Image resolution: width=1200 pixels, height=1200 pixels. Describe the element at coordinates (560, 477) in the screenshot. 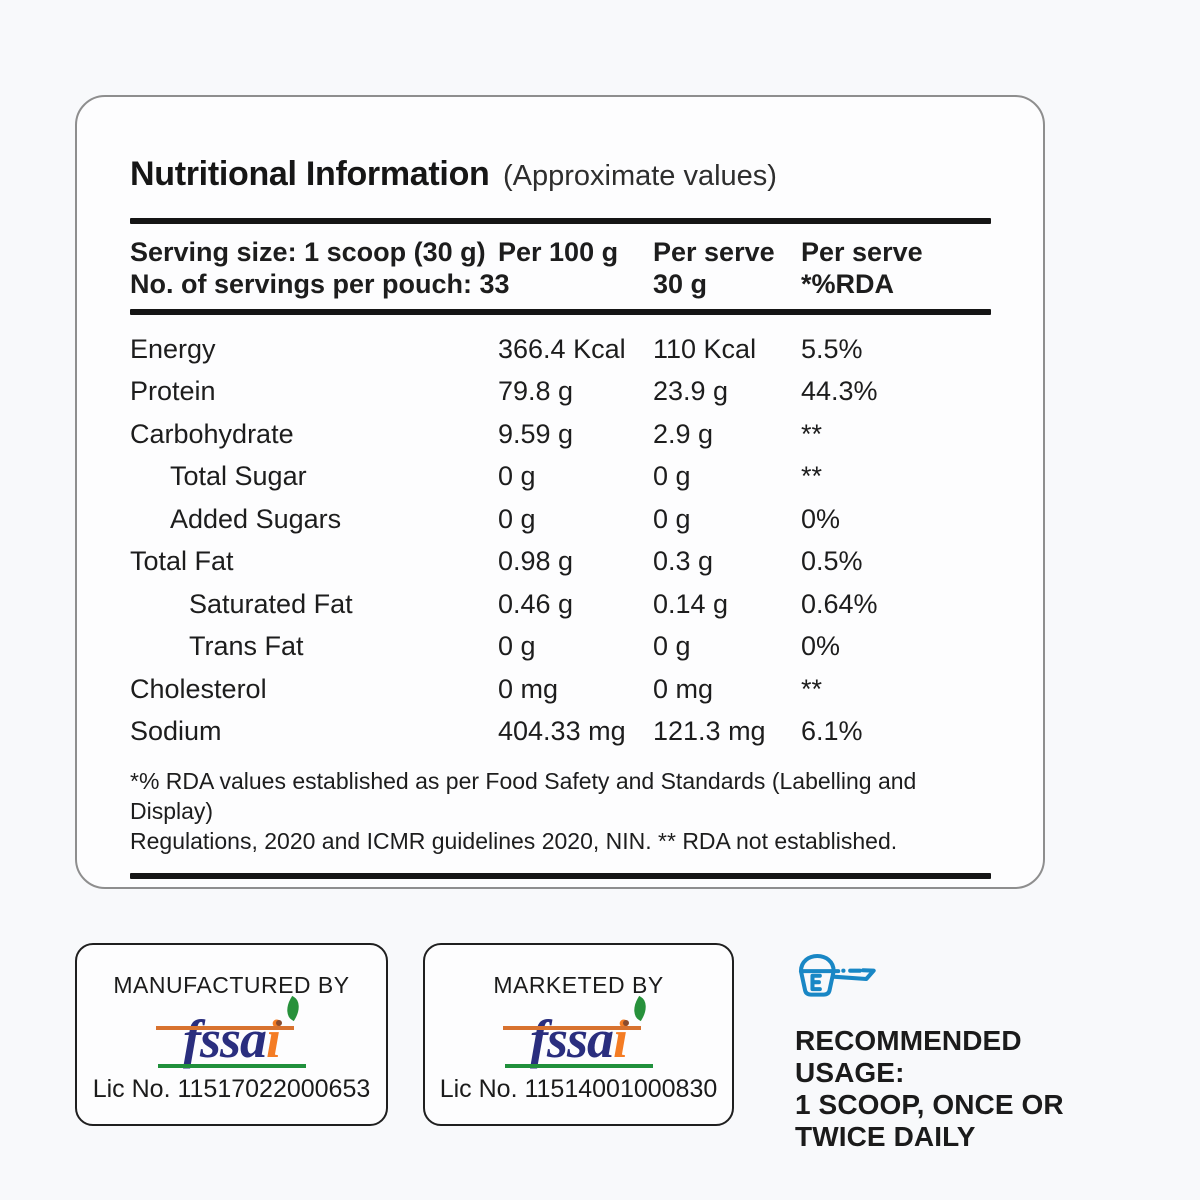

I see `table-row-total-sugar: Total Sugar 0 g 0 g **` at that location.